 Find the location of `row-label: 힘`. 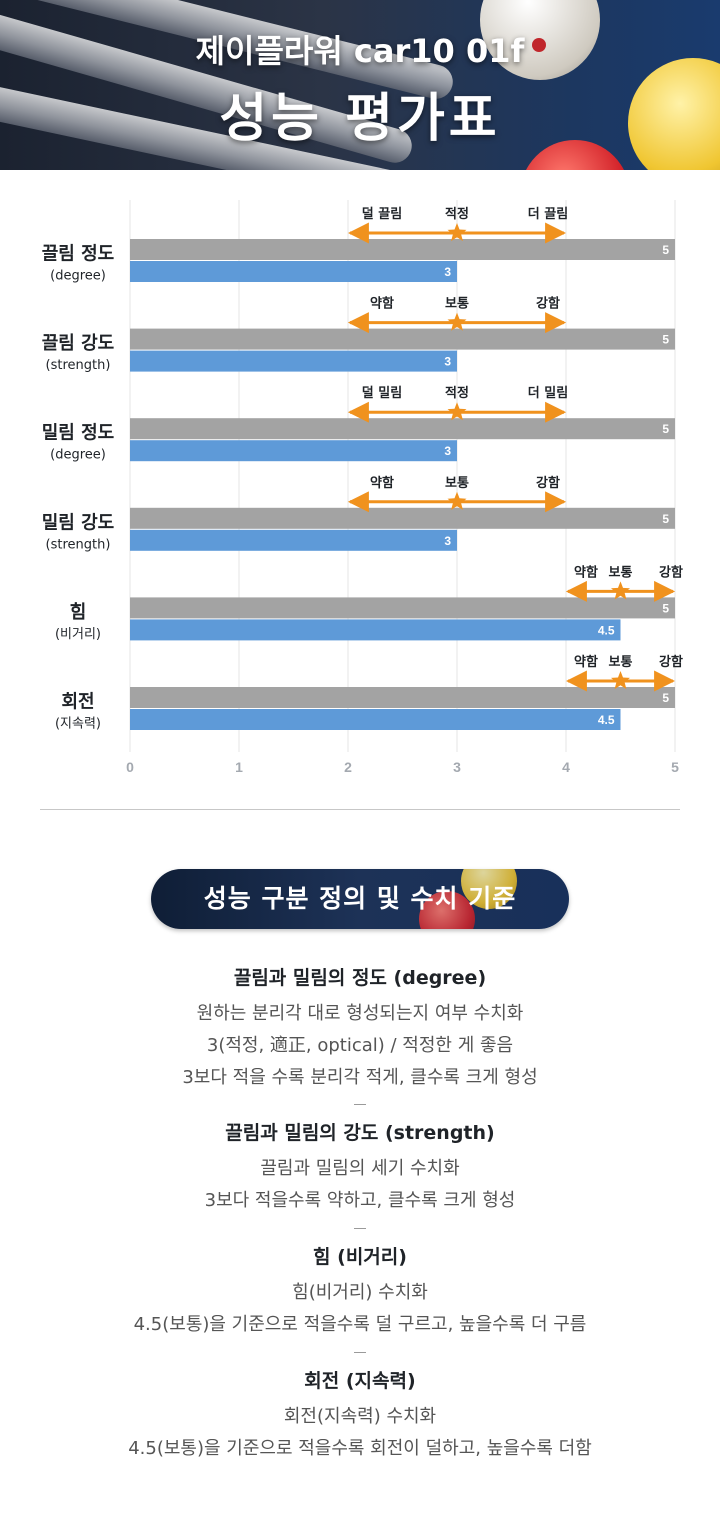

row-label: 힘 is located at coordinates (78, 612).